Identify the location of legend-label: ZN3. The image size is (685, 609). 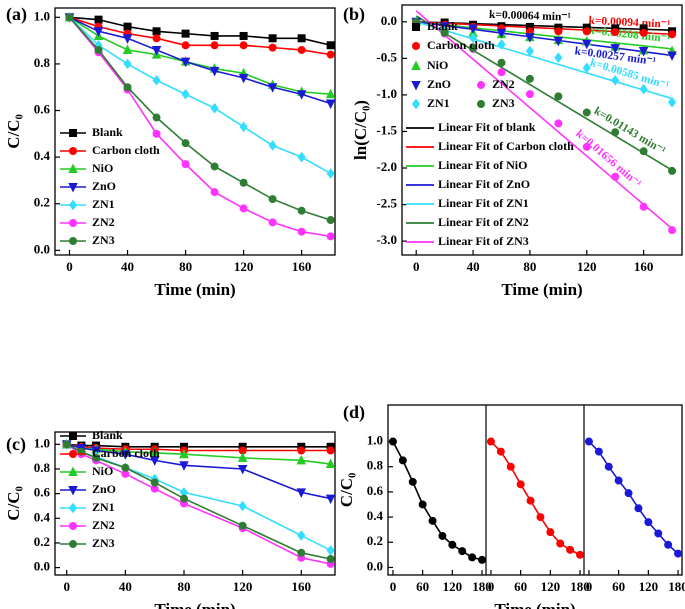
(103, 240).